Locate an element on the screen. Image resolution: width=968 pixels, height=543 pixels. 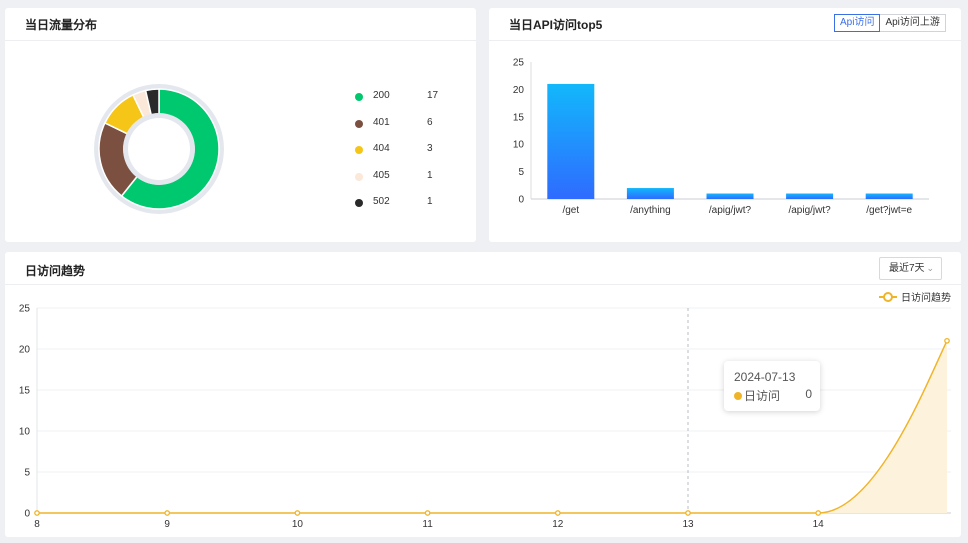
api-card-divider is located at coordinates (725, 40).